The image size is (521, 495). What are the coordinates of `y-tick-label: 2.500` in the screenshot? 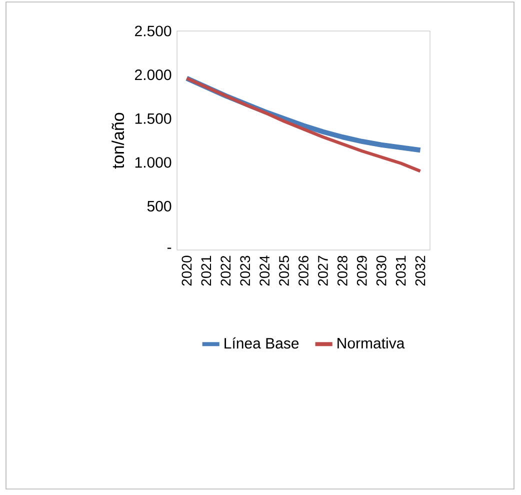 It's located at (153, 31).